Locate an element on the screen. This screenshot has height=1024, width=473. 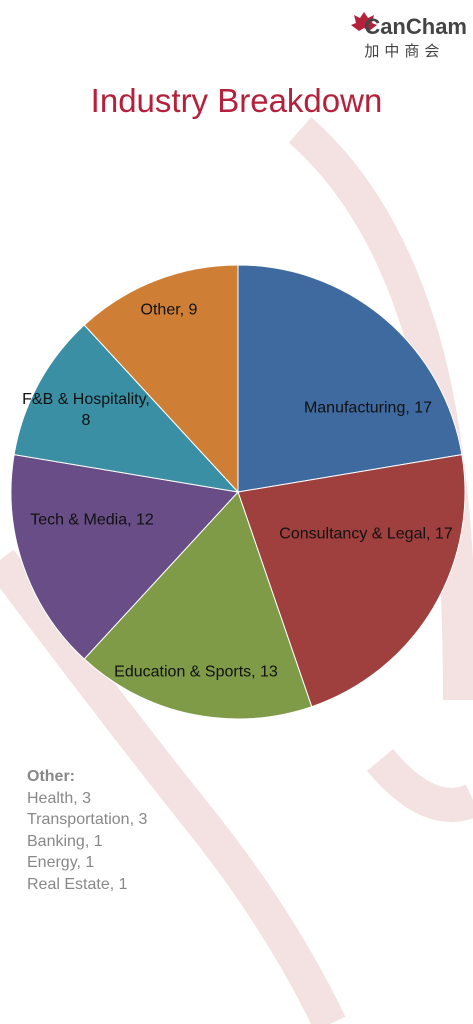
data-label: F&B & Hospitality, 8 is located at coordinates (86, 410).